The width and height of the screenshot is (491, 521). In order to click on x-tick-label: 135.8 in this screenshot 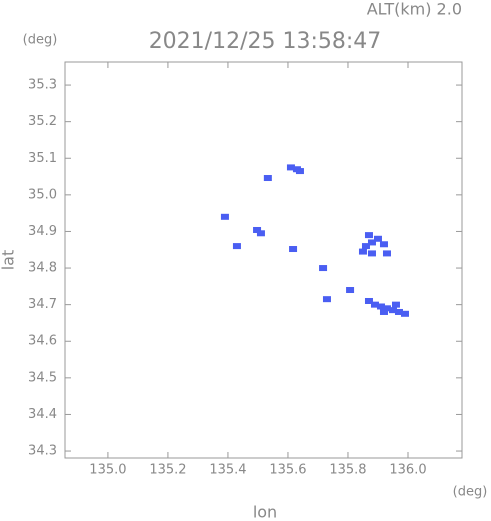, I will do `click(347, 470)`.